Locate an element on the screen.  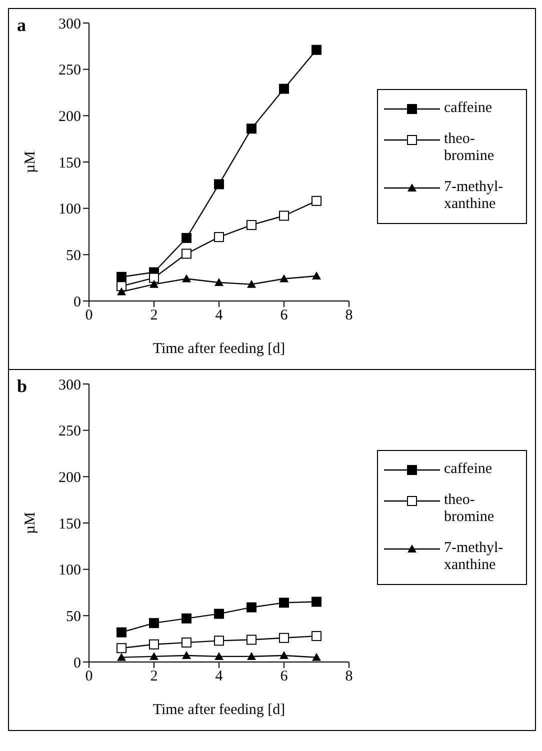
chart-title: a is located at coordinates (21, 25).